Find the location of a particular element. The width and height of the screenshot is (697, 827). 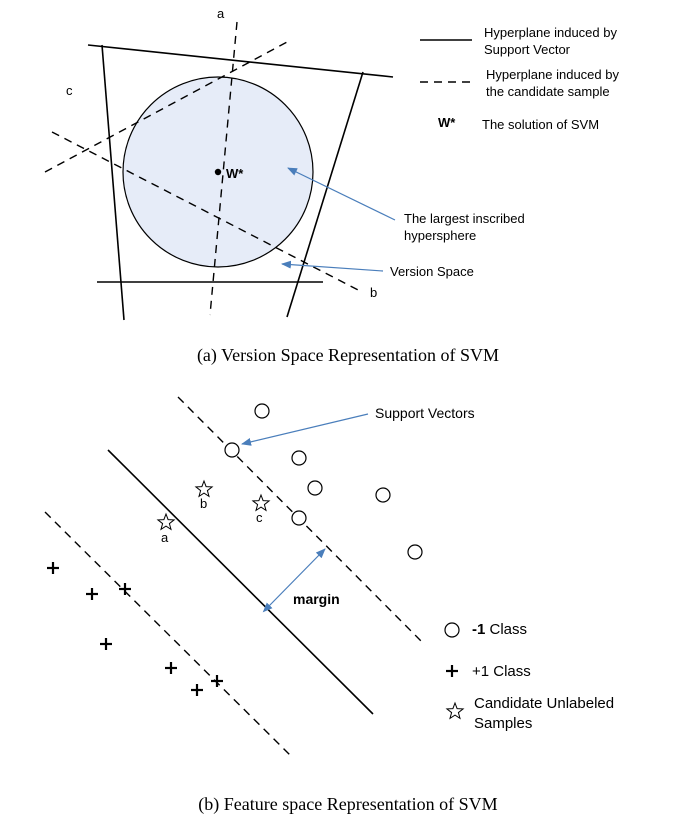

legend-neg-class-icon is located at coordinates (452, 630).